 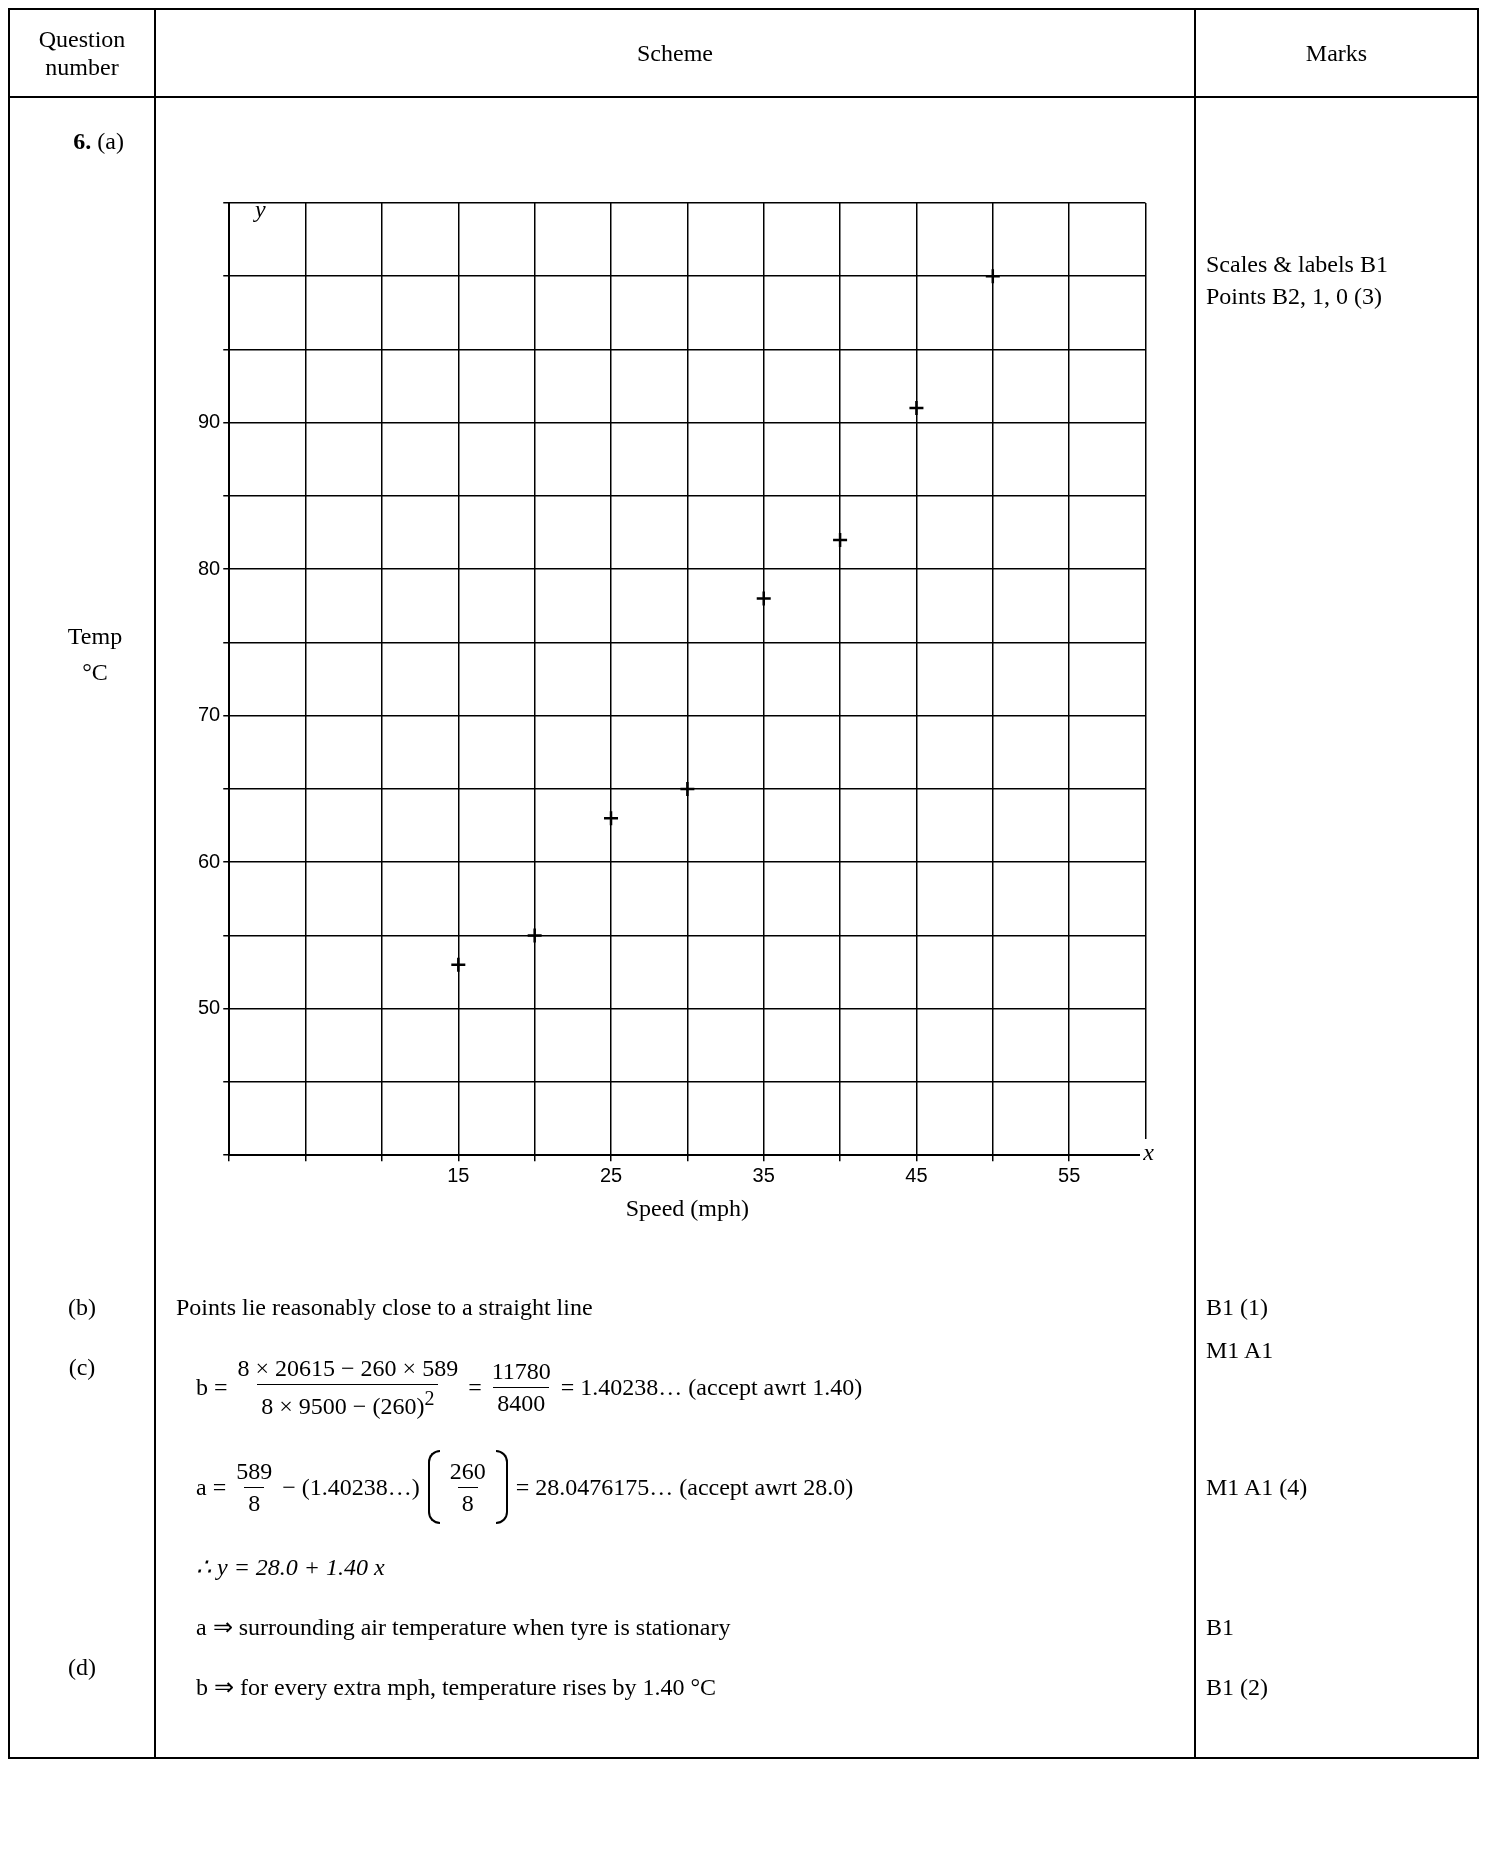 What do you see at coordinates (916, 1174) in the screenshot?
I see `x-tick-label: 45` at bounding box center [916, 1174].